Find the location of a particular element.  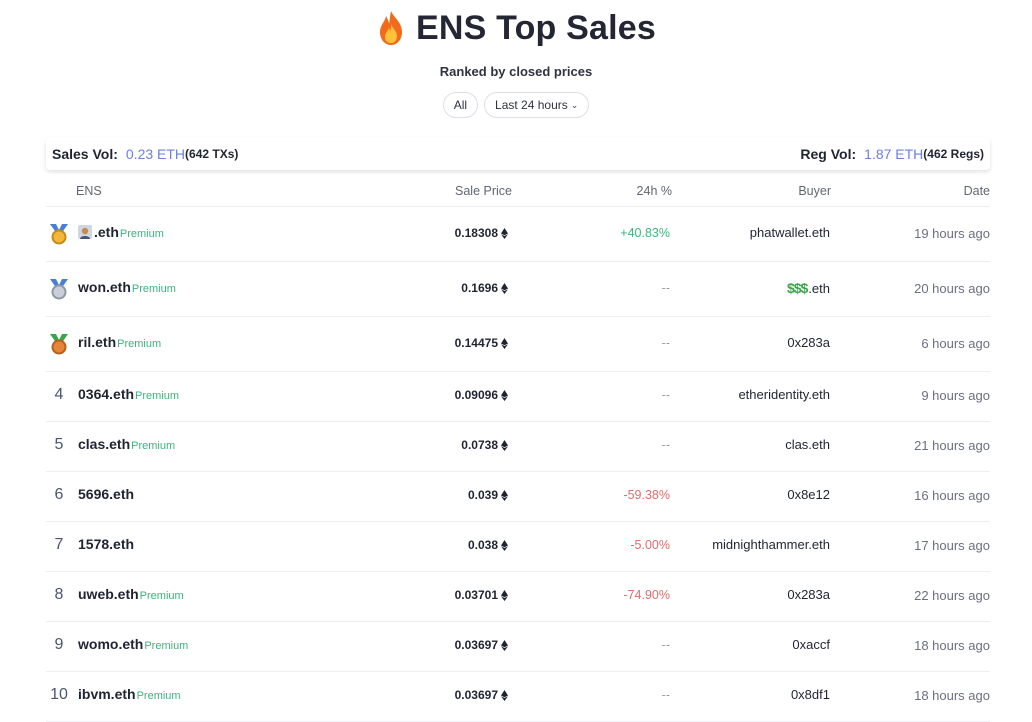

sale-price: 0.03697 is located at coordinates (481, 645).